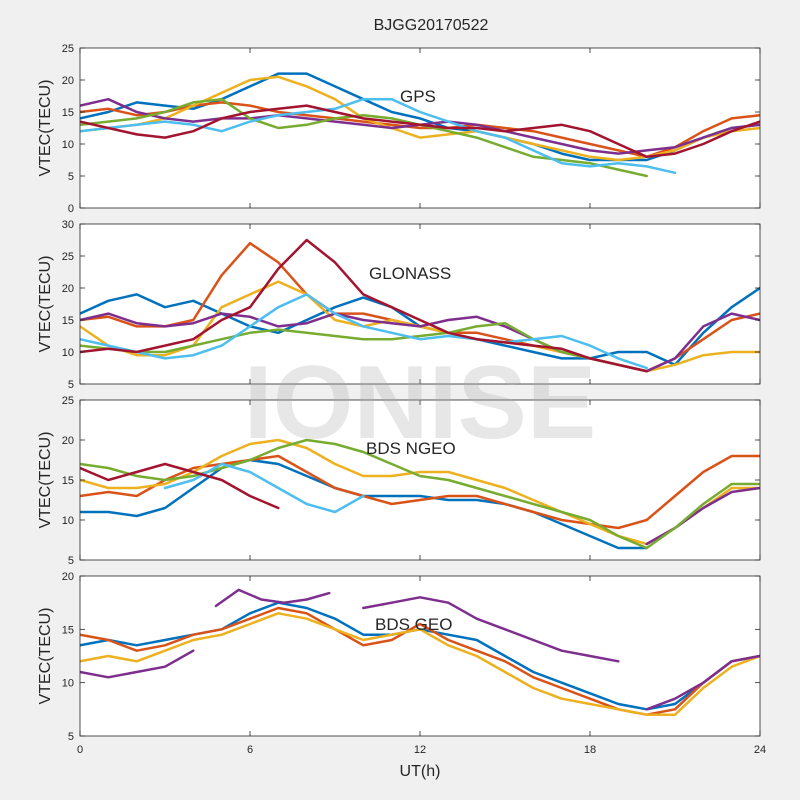 Image resolution: width=800 pixels, height=800 pixels. I want to click on panel-label: BDS GEO, so click(413, 624).